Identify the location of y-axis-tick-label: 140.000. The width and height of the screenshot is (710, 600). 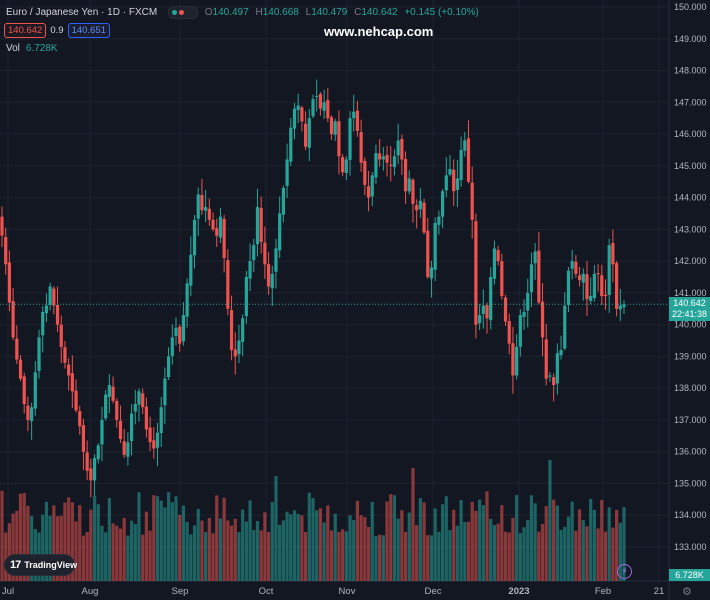
(690, 325).